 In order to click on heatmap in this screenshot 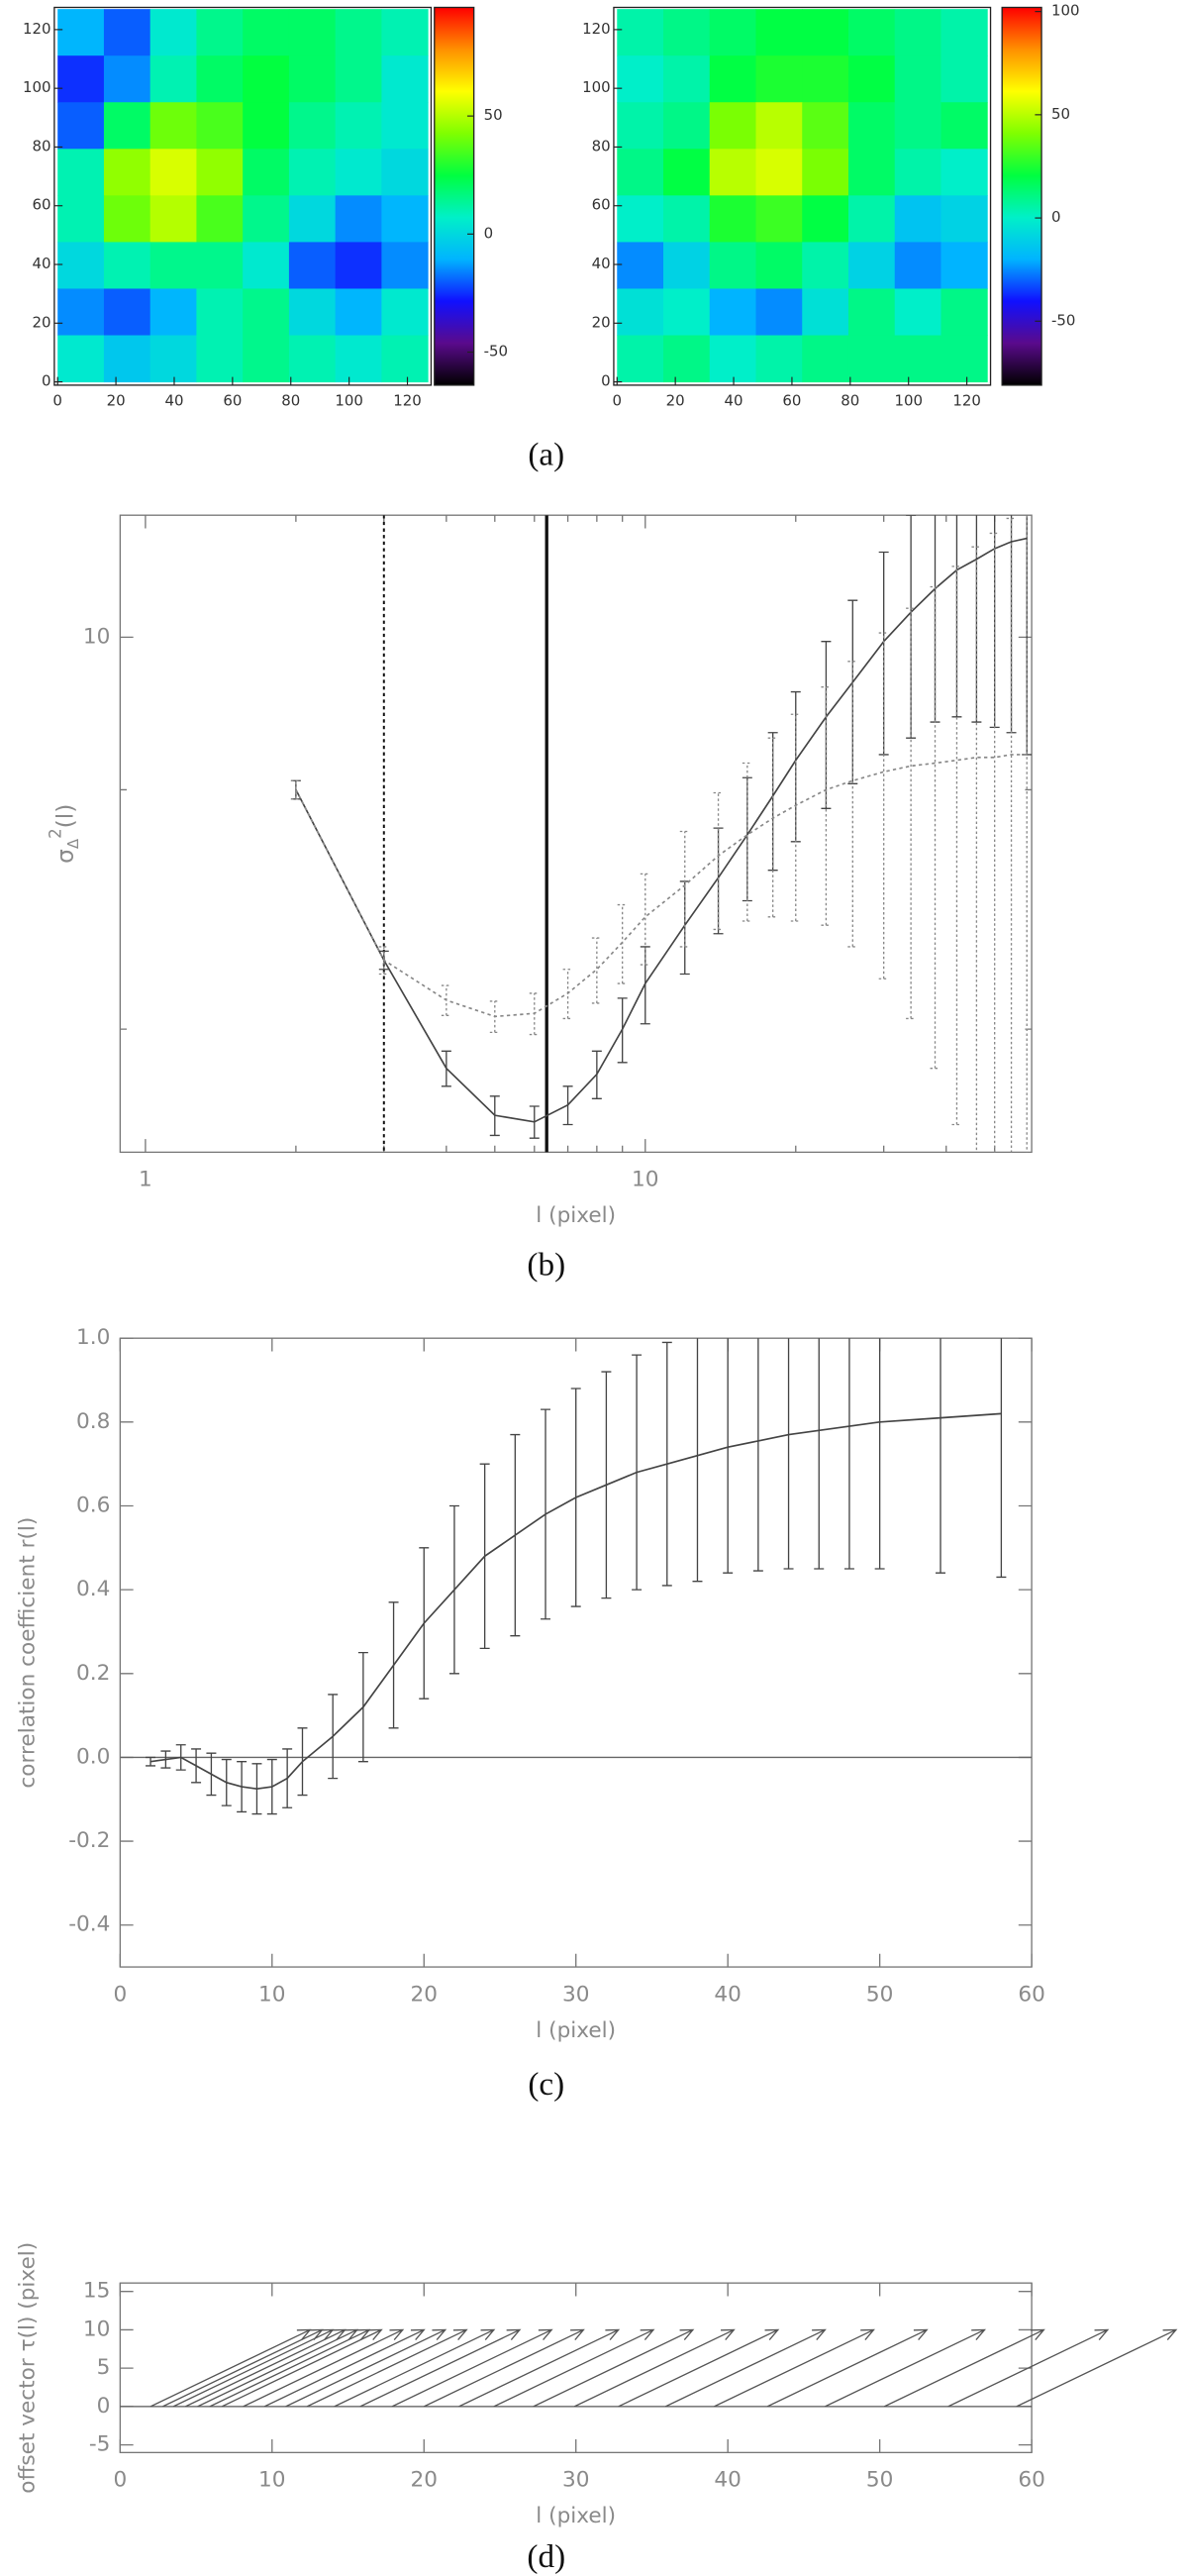, I will do `click(802, 196)`.